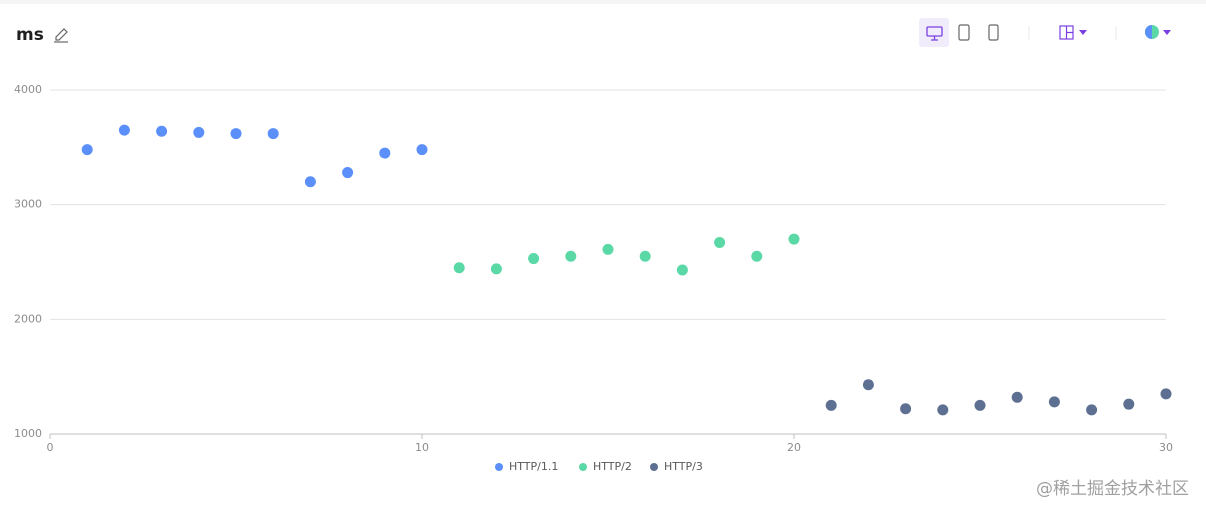 The width and height of the screenshot is (1206, 515). What do you see at coordinates (50, 447) in the screenshot?
I see `x-tick-label: 0` at bounding box center [50, 447].